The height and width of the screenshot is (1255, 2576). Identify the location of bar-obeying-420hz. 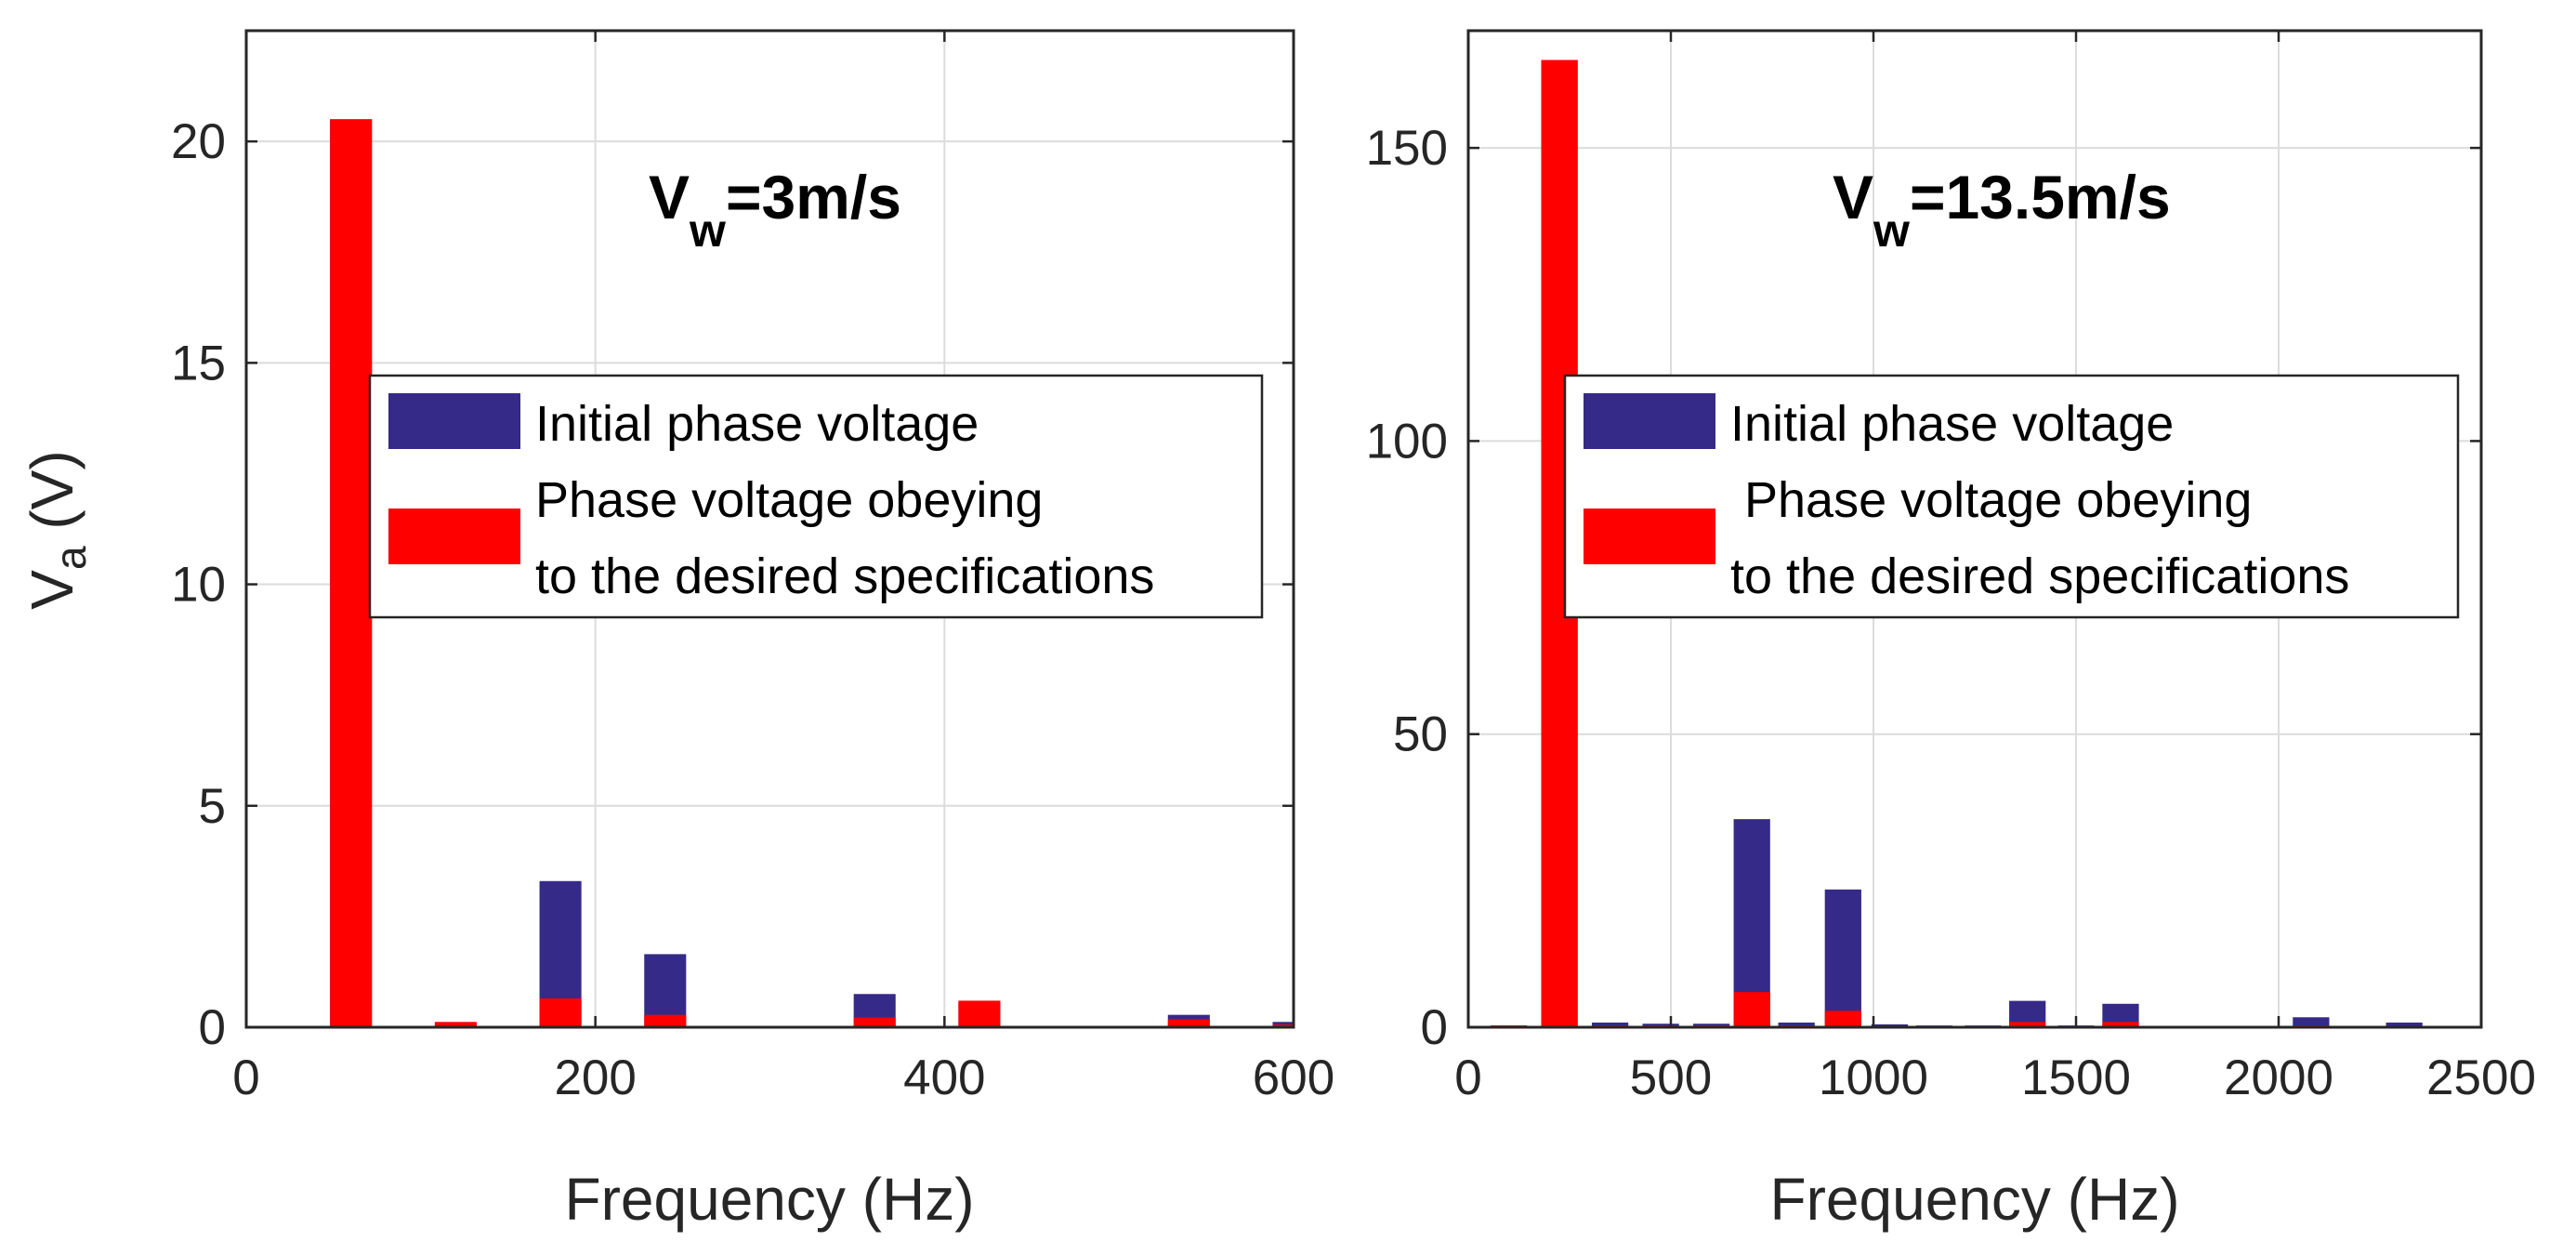
(979, 1013).